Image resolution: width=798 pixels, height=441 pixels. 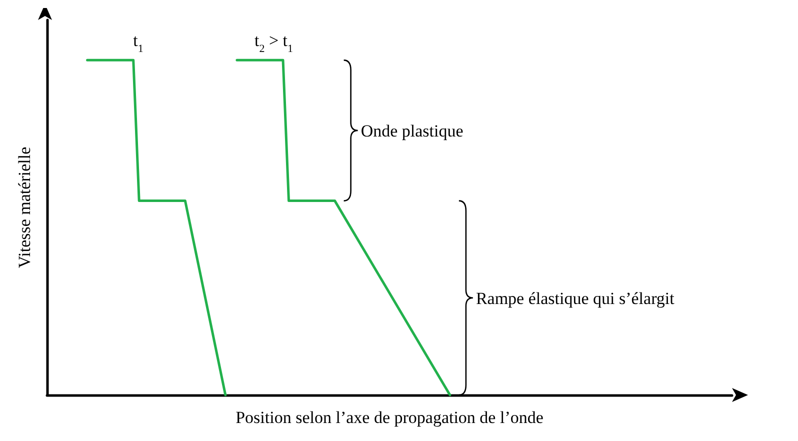 What do you see at coordinates (138, 43) in the screenshot?
I see `text: t$_{1}$` at bounding box center [138, 43].